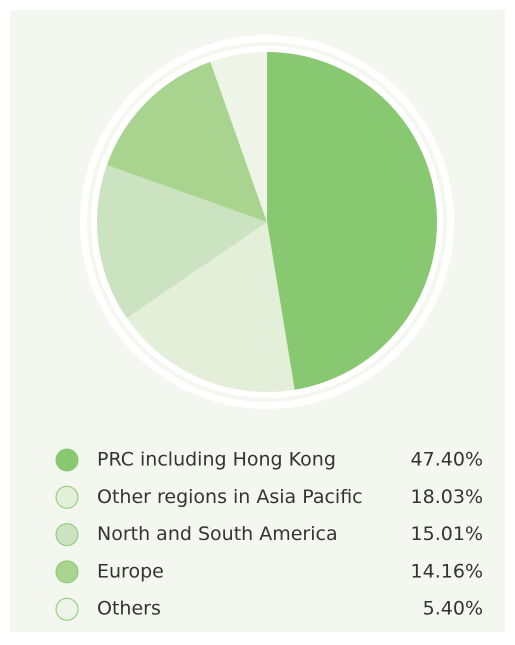 The image size is (515, 645). I want to click on value-label: 5.40%, so click(453, 609).